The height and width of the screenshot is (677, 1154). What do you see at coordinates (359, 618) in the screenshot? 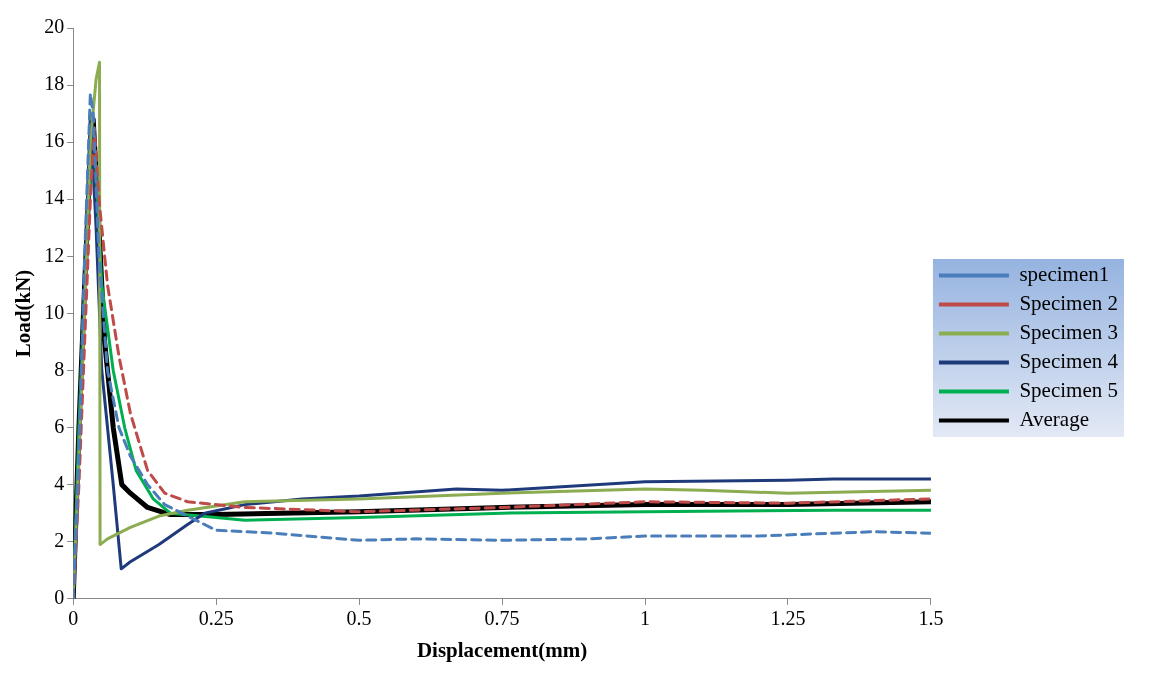
I see `x-tick-label: 0.5` at bounding box center [359, 618].